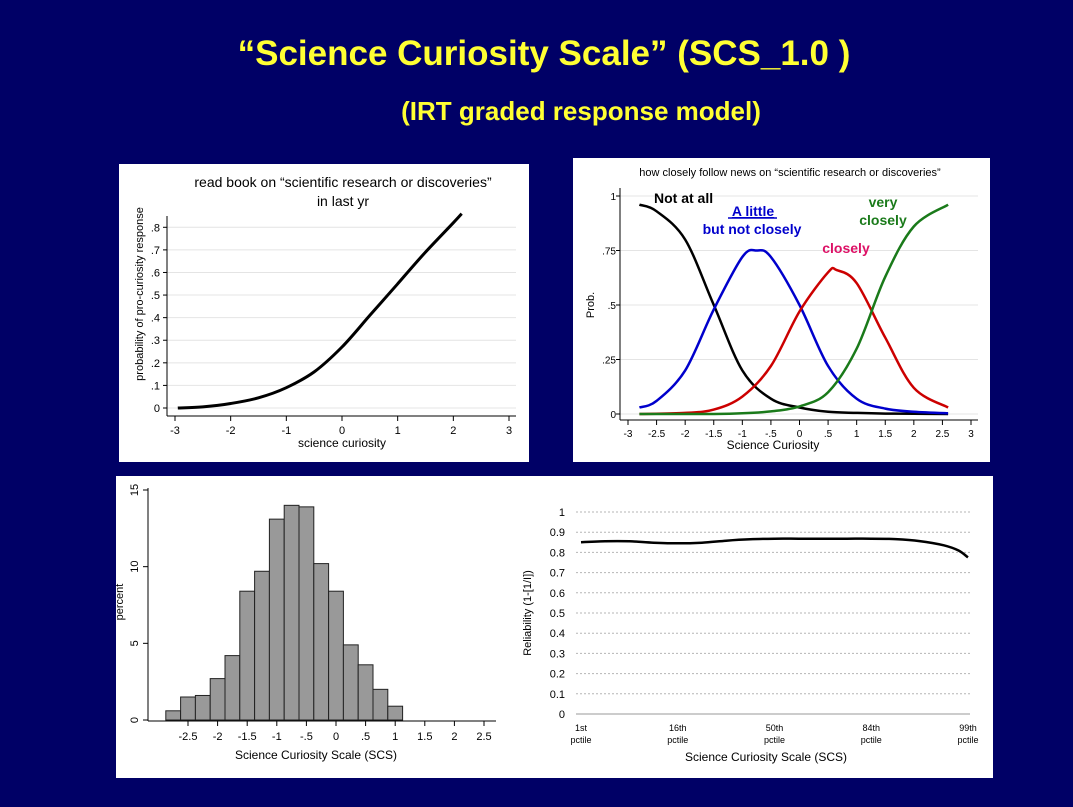  I want to click on a-little-curve, so click(793, 331).